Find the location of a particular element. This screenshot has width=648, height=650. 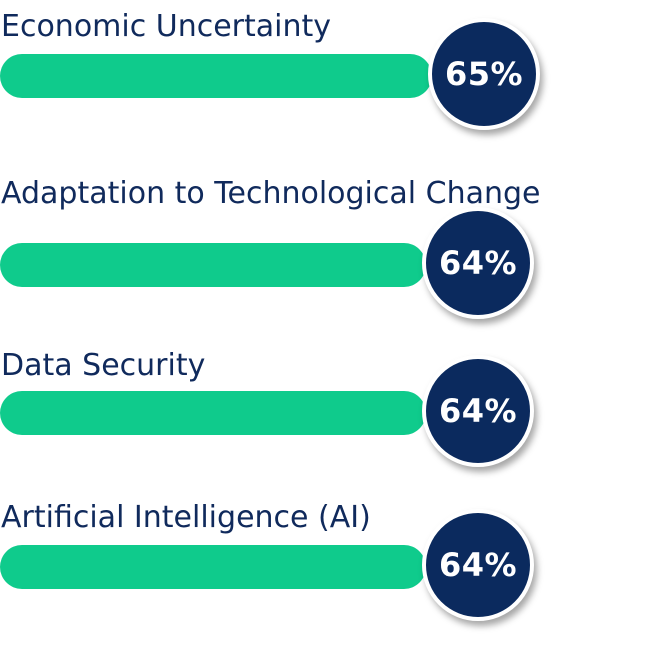

value-label: 65% is located at coordinates (484, 74).